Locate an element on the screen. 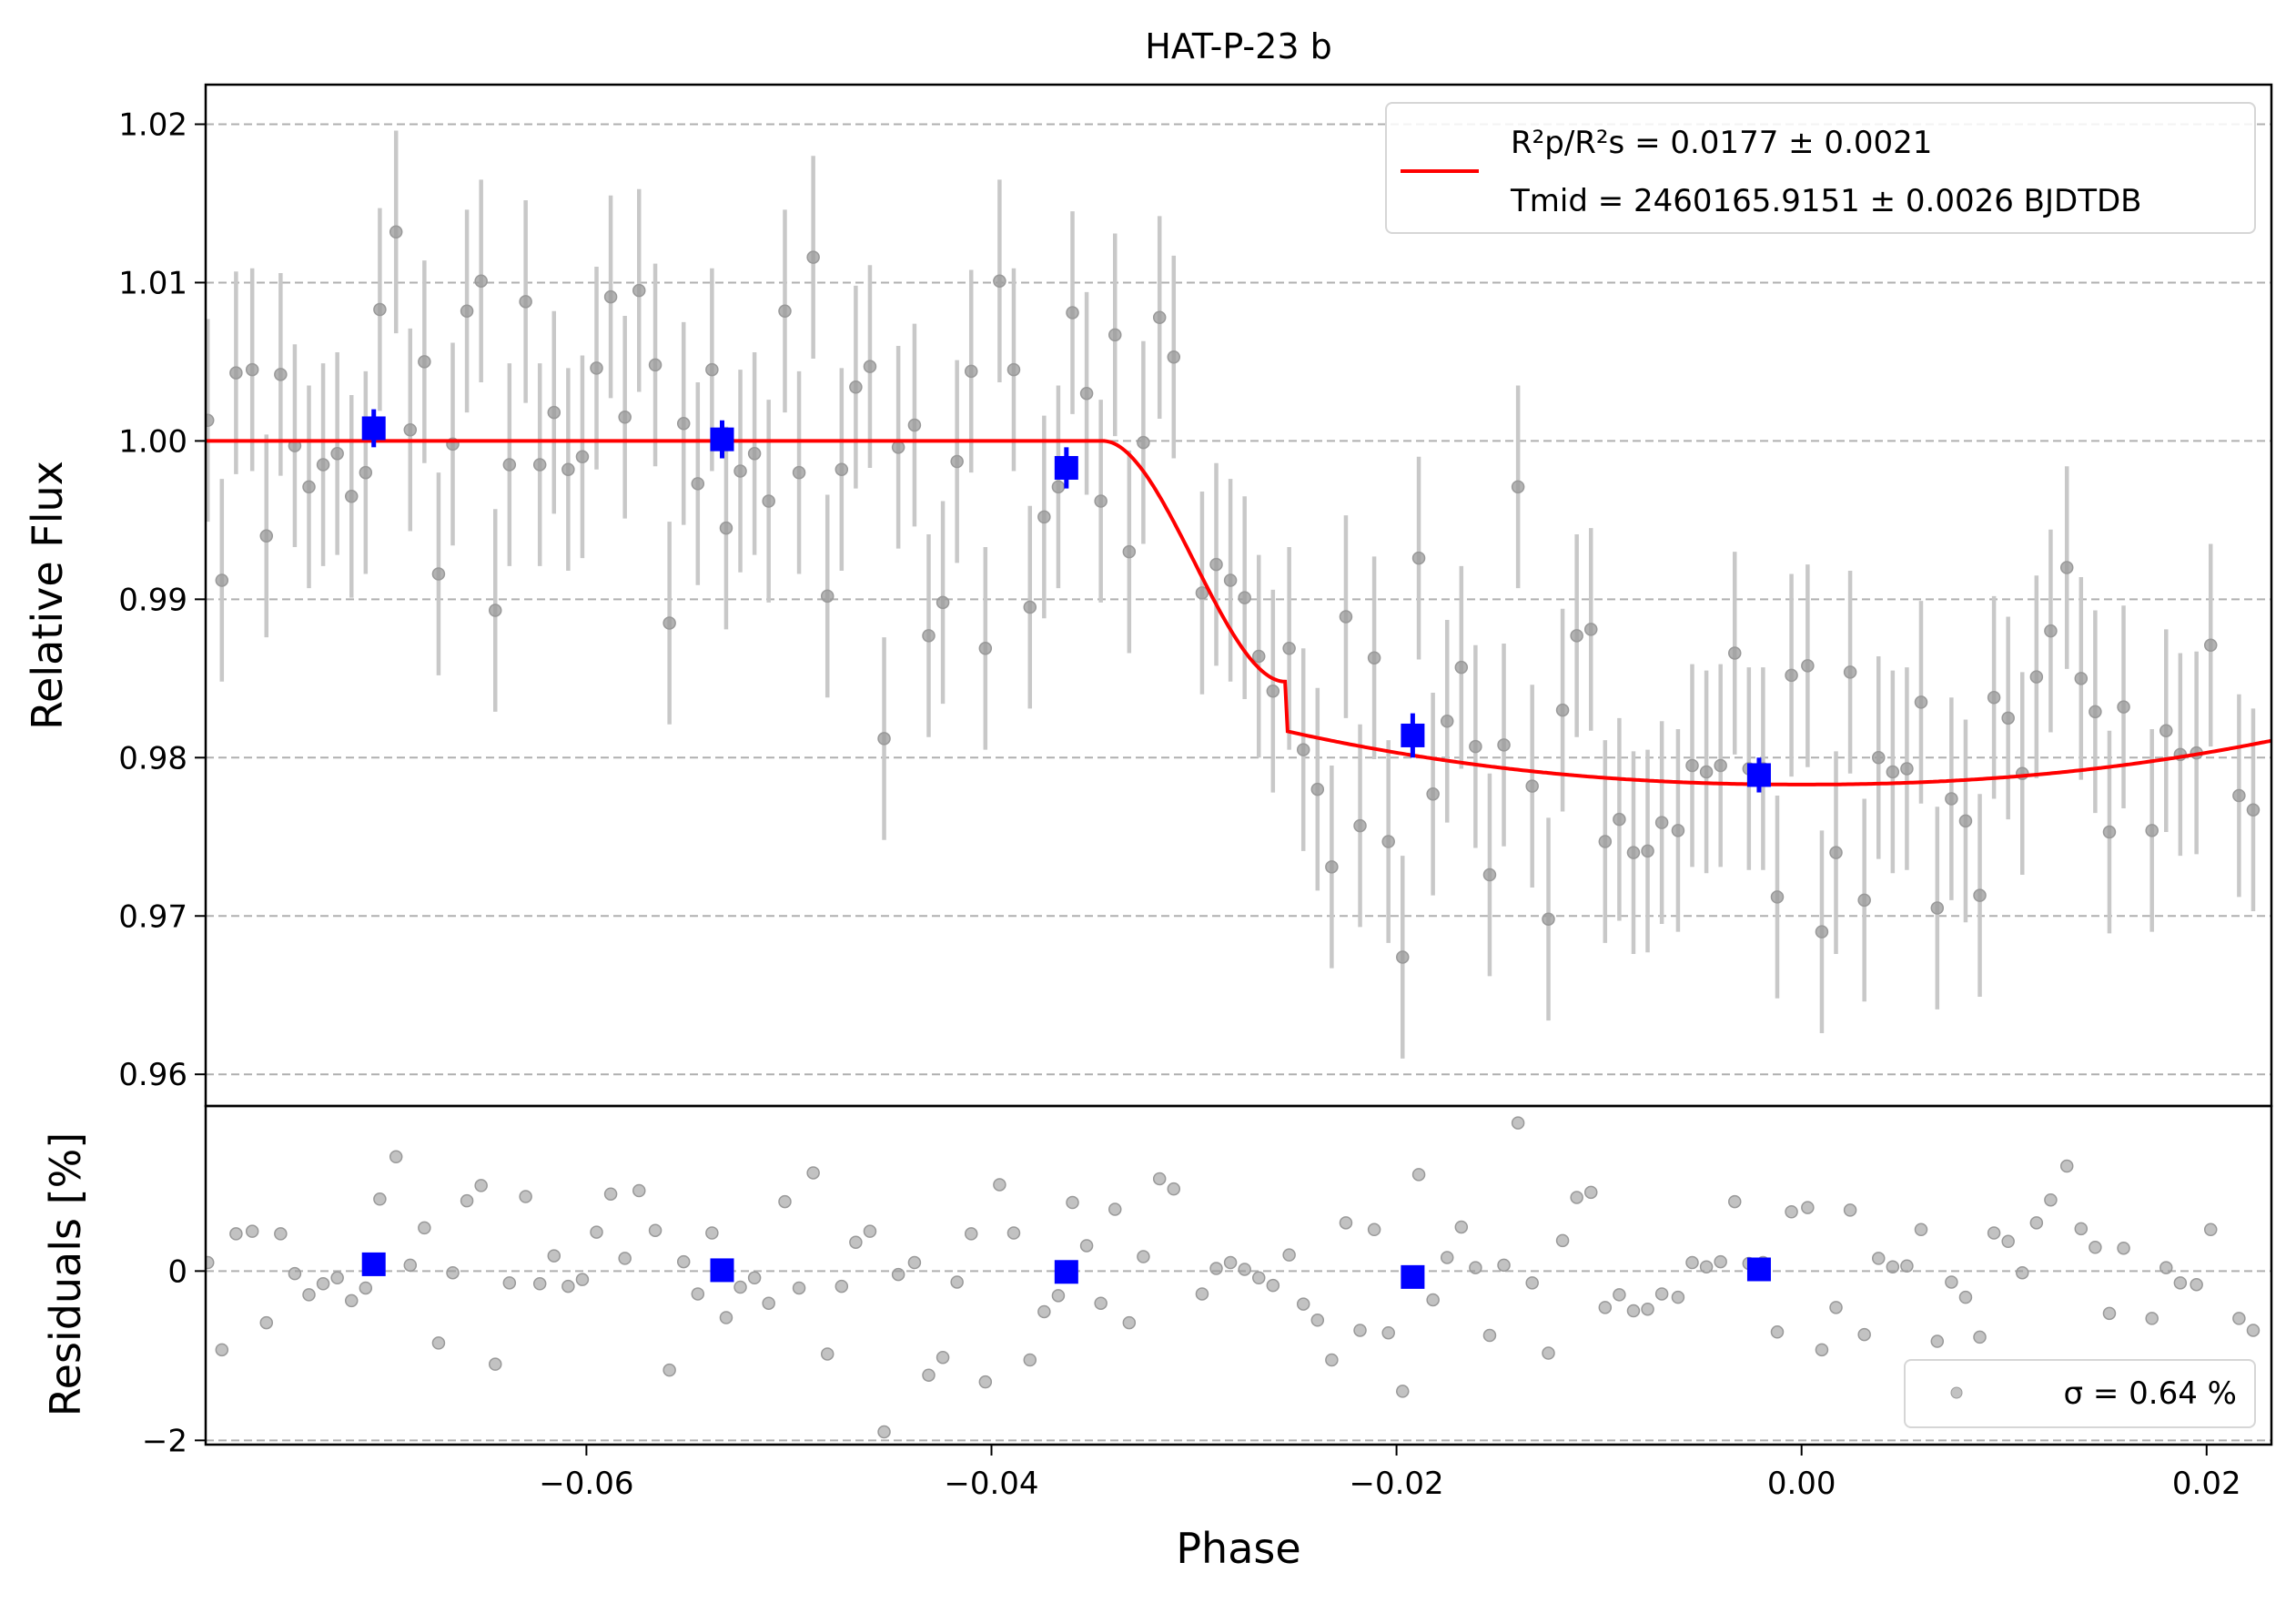  top-y-tick-label: 0.99 is located at coordinates (153, 600).